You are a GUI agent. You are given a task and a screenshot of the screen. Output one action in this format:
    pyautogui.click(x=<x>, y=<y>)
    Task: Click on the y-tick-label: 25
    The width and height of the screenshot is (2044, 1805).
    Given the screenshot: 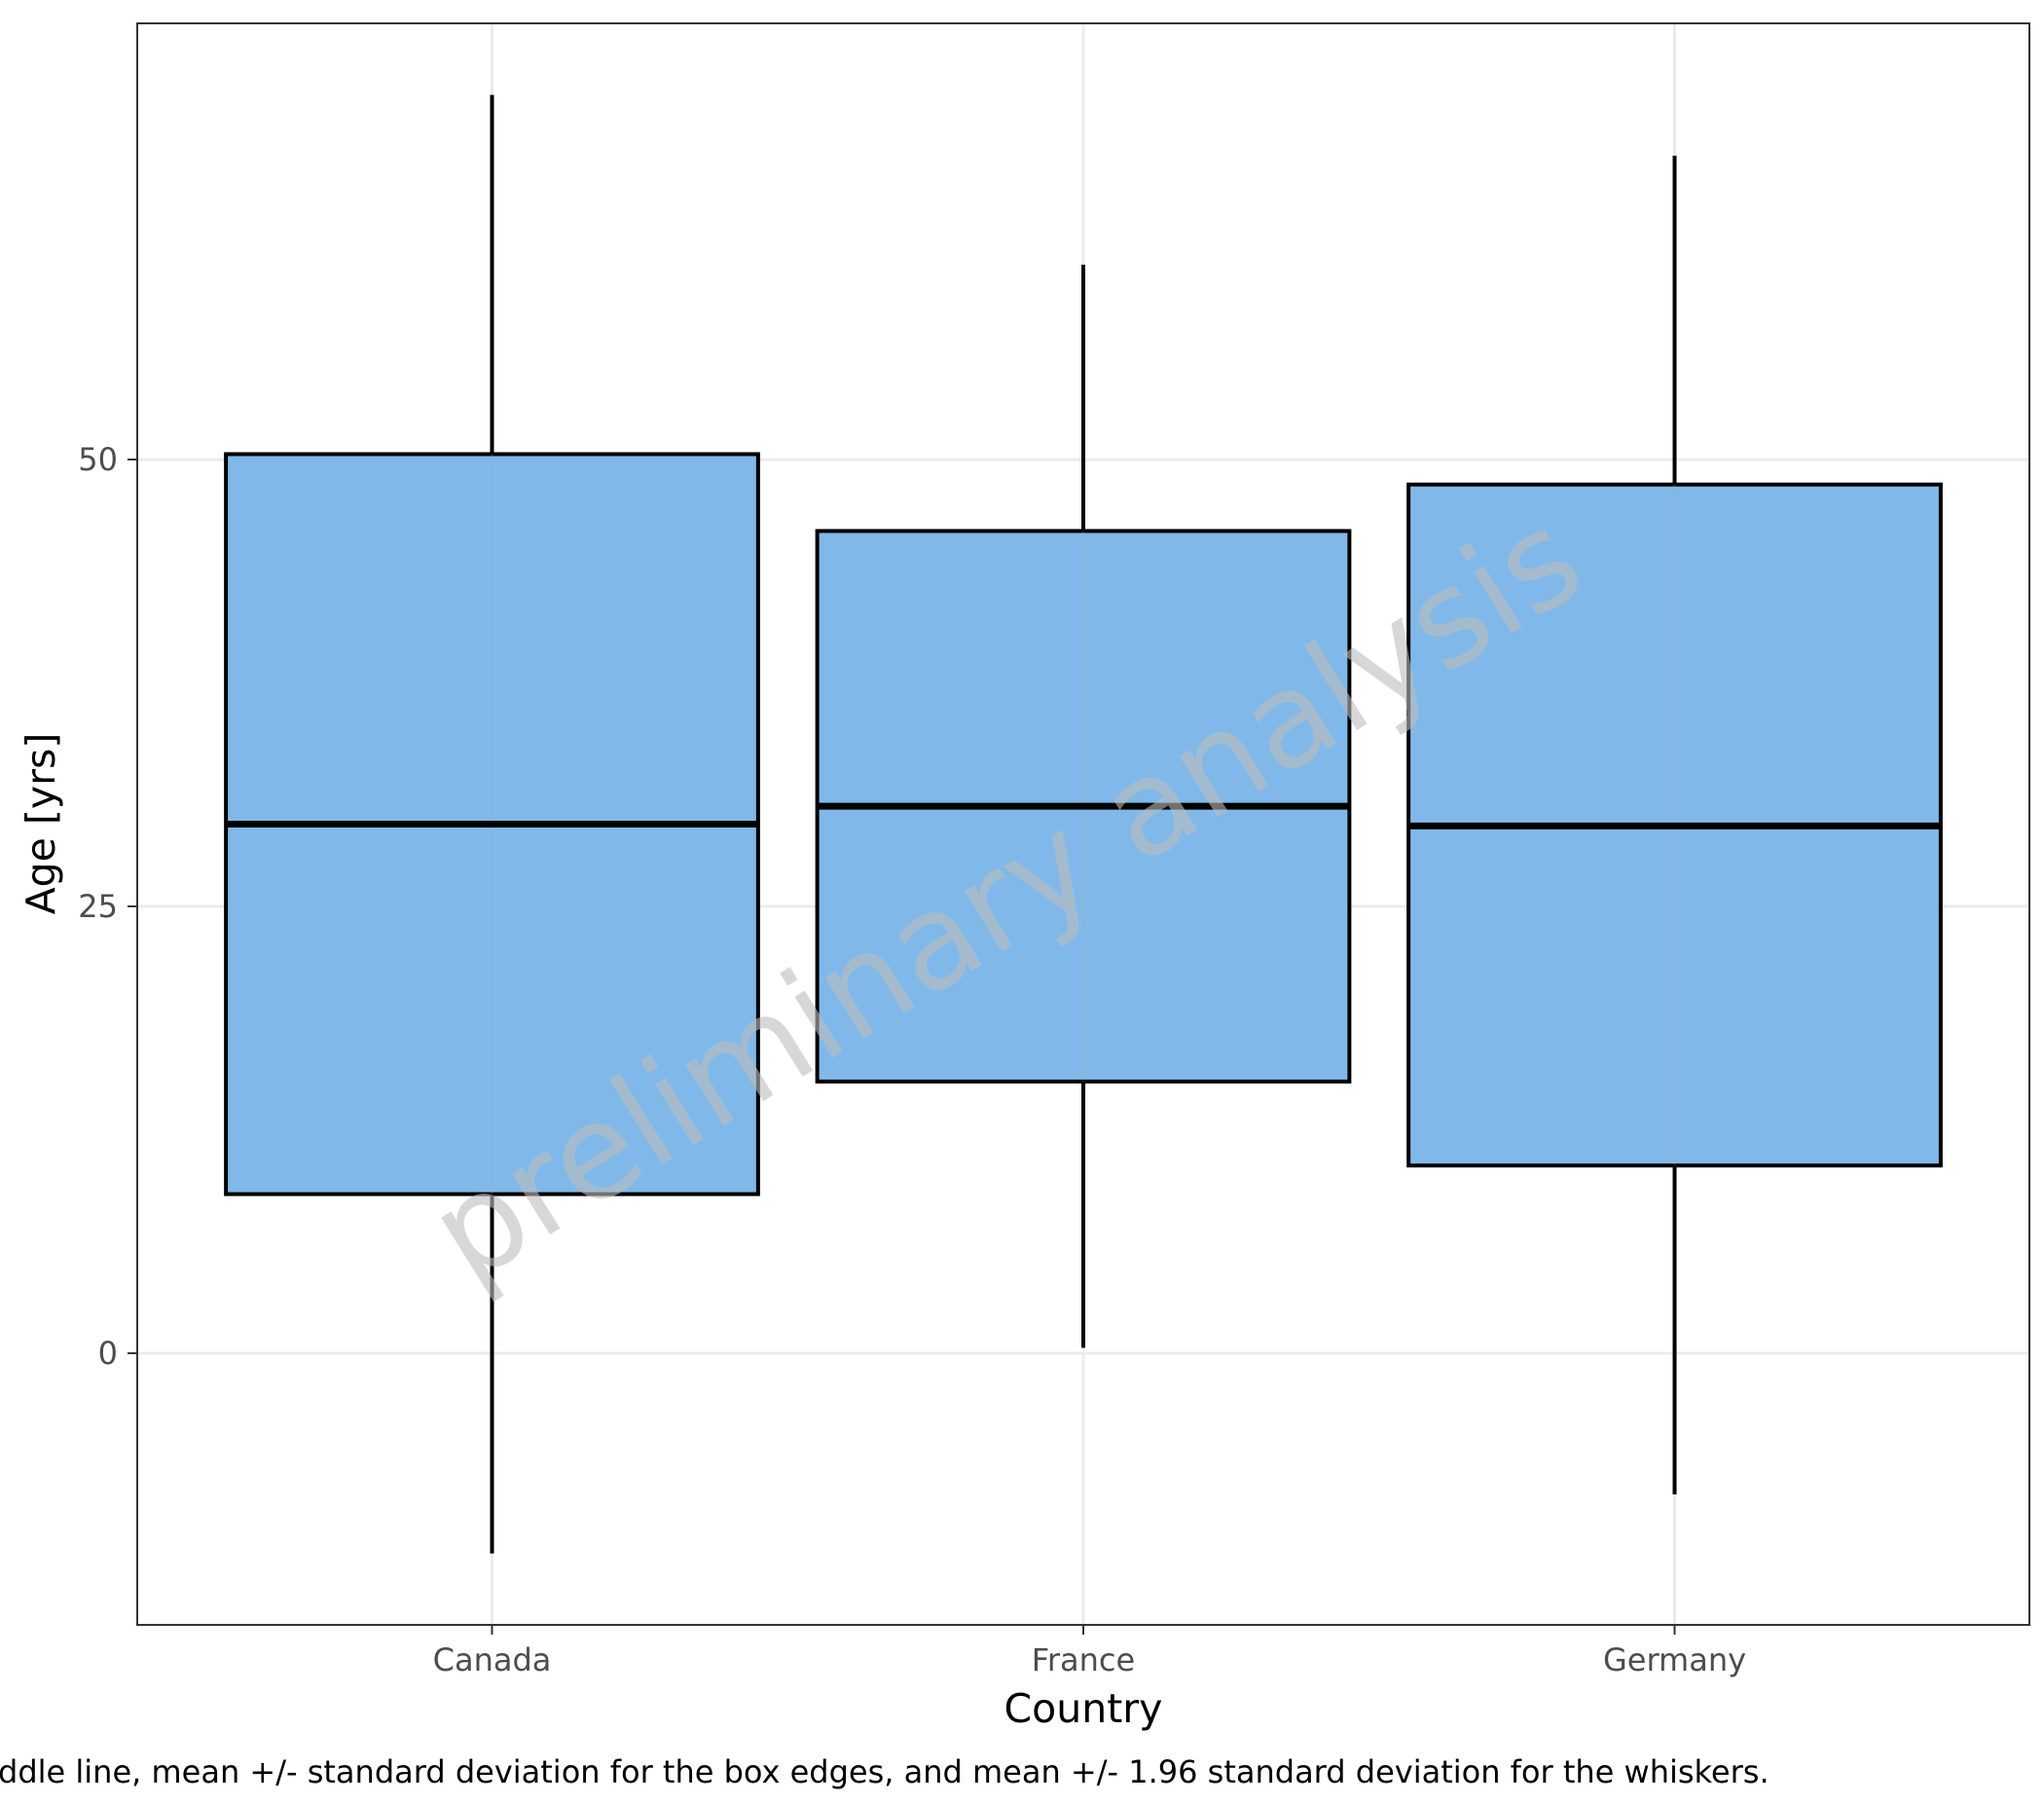 What is the action you would take?
    pyautogui.click(x=98, y=907)
    